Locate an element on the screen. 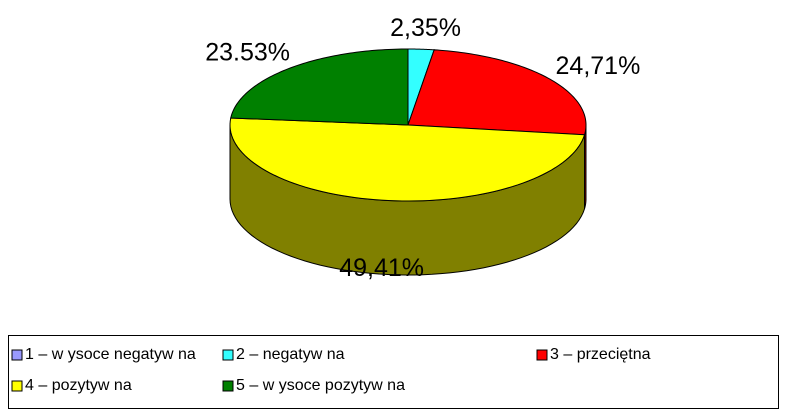  data-label: 23.53% is located at coordinates (247, 53).